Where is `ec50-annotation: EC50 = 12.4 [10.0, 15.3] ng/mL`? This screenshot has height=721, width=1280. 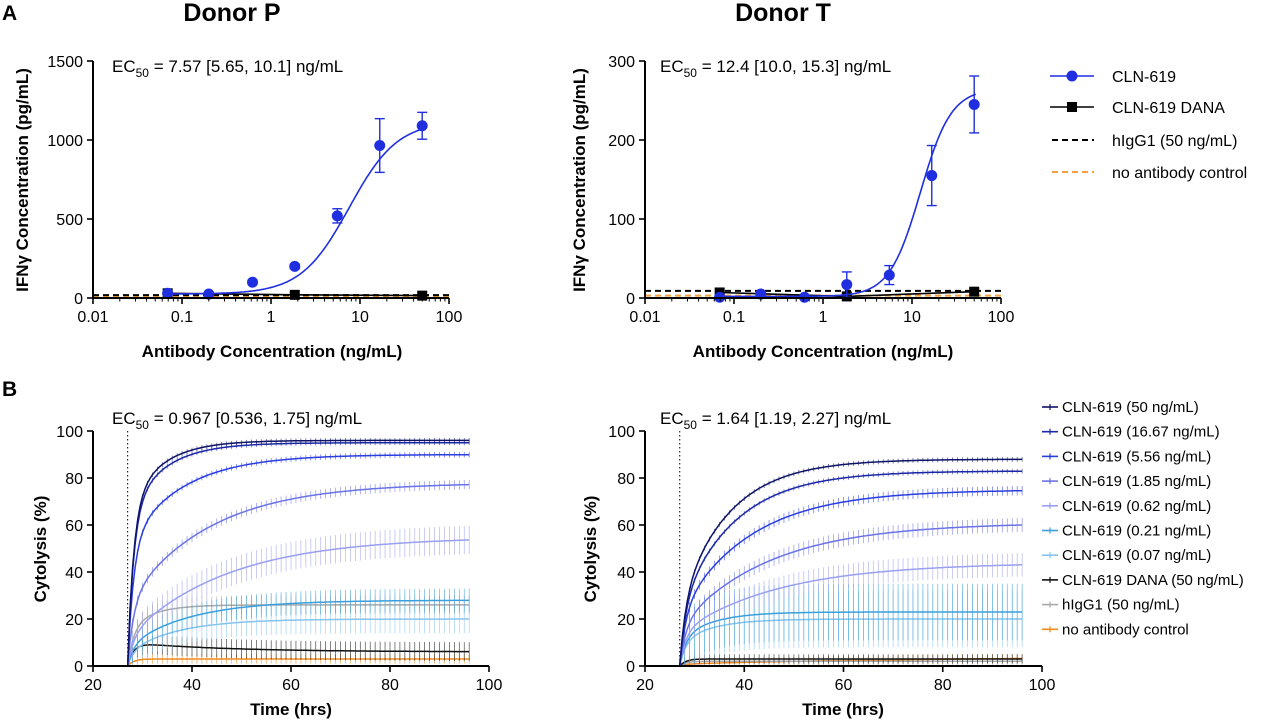
ec50-annotation: EC50 = 12.4 [10.0, 15.3] ng/mL is located at coordinates (775, 68).